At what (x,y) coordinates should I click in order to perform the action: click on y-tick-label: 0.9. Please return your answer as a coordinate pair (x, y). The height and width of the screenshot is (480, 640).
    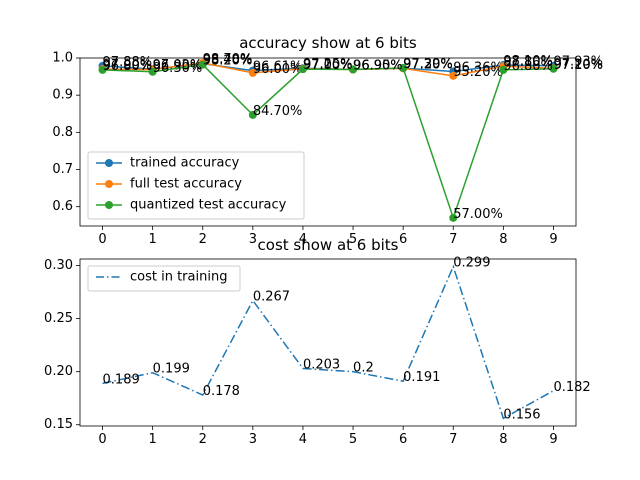
    Looking at the image, I should click on (62, 95).